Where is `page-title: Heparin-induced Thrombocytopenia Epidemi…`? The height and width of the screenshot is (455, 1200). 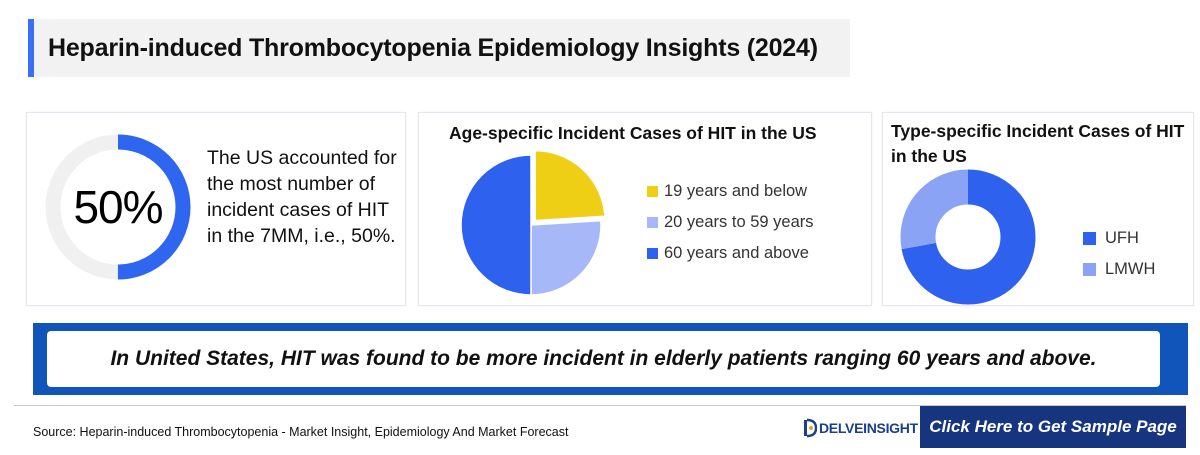 page-title: Heparin-induced Thrombocytopenia Epidemi… is located at coordinates (433, 47).